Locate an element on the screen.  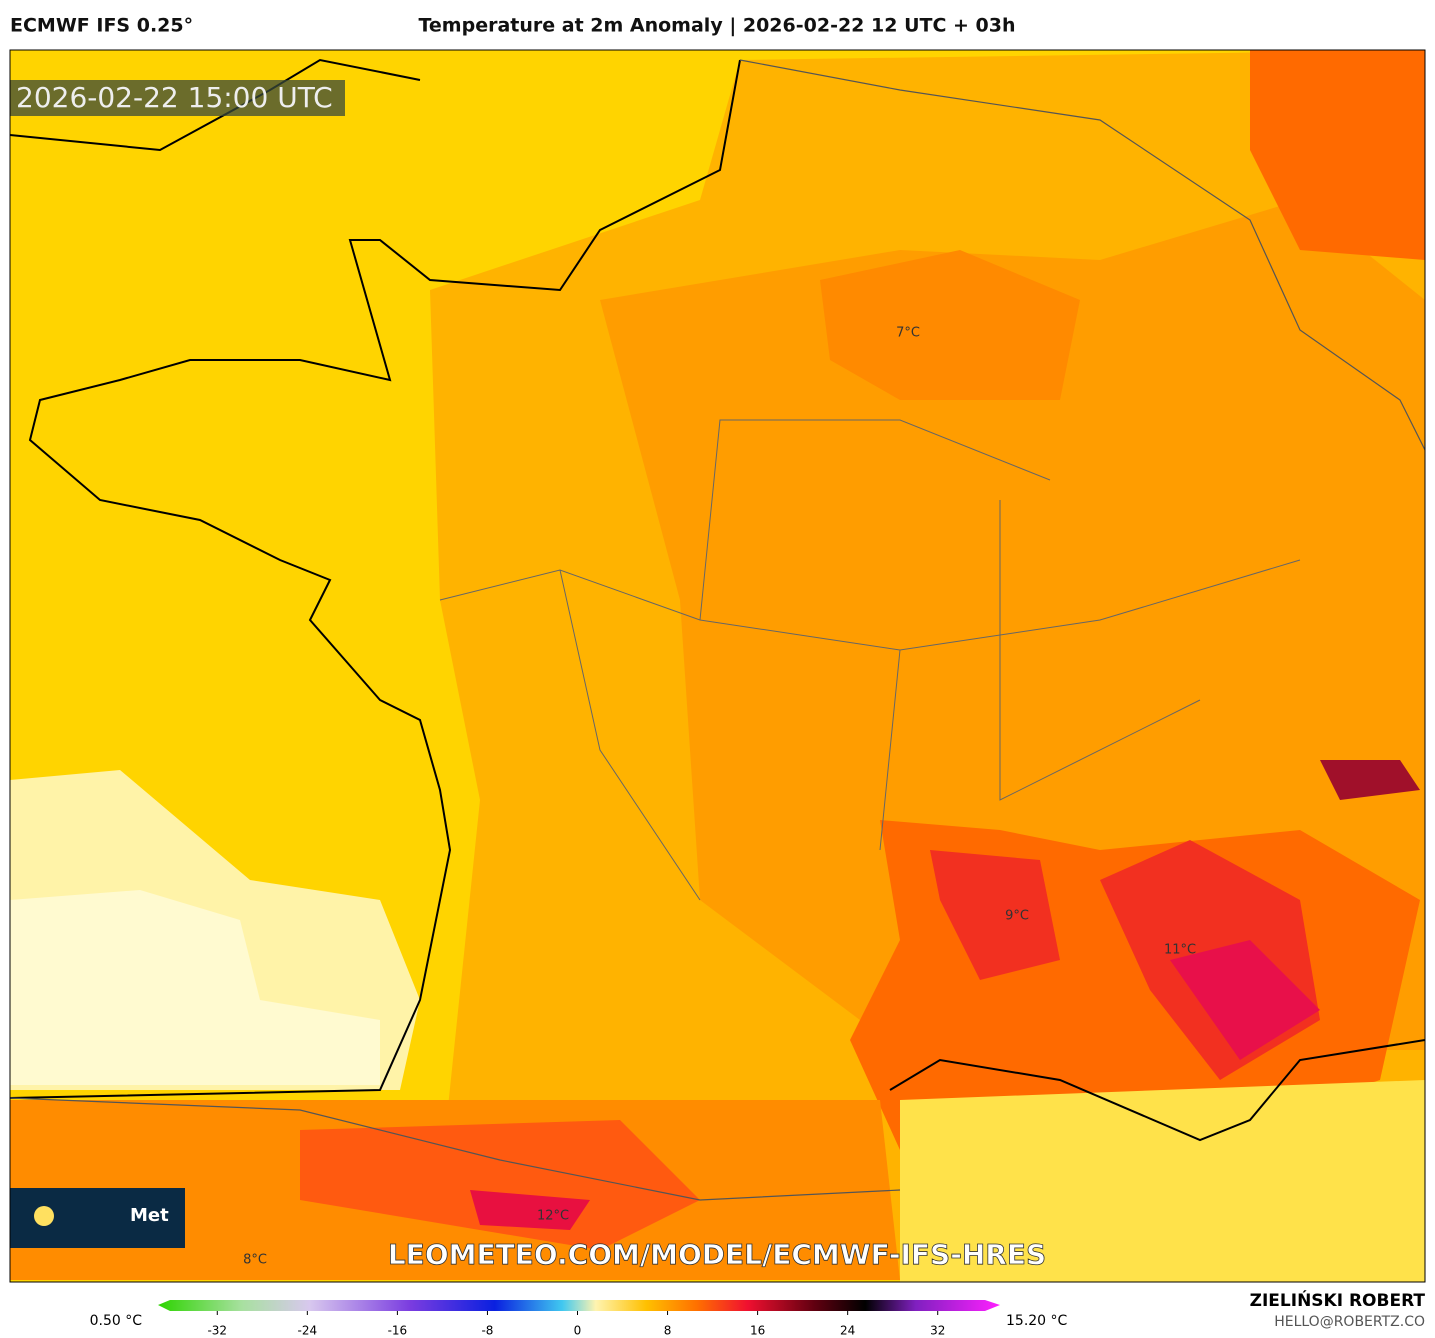
logo-text: Met is located at coordinates (149, 1215).